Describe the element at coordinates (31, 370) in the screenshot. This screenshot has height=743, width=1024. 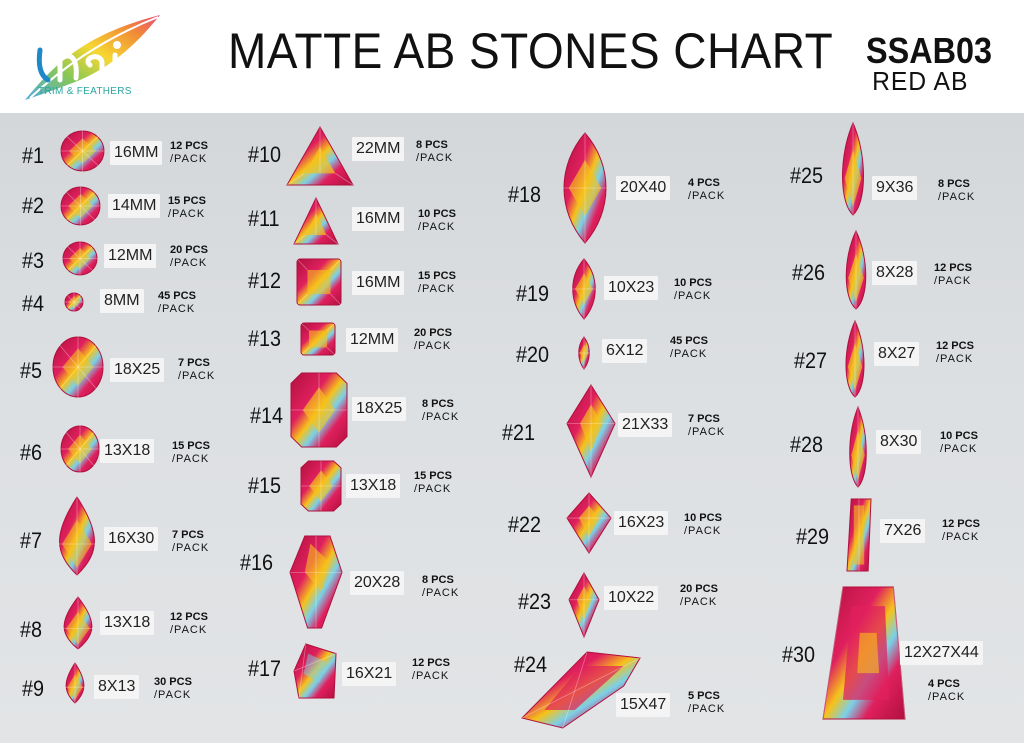
I see `stone-number: #5` at that location.